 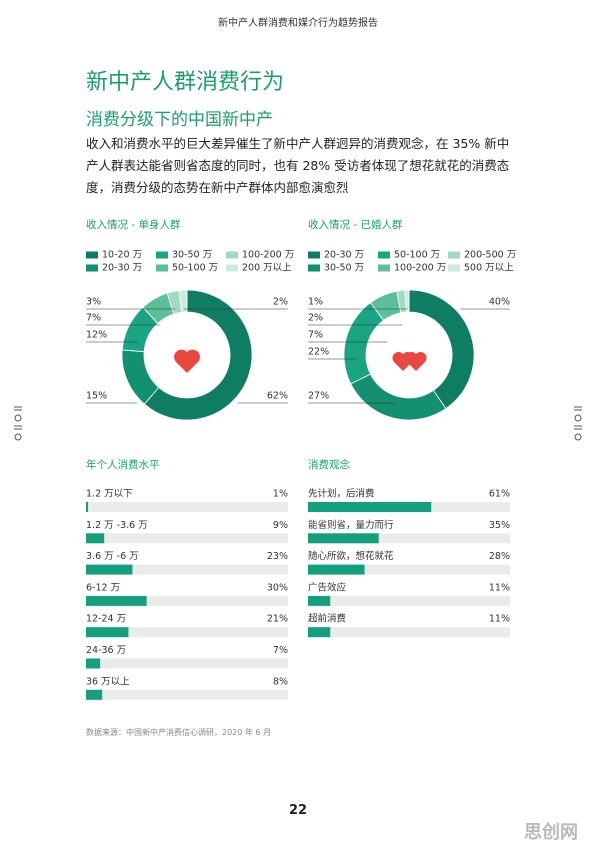 I want to click on chart-title: 收入情况 - 已婚人群, so click(x=355, y=224).